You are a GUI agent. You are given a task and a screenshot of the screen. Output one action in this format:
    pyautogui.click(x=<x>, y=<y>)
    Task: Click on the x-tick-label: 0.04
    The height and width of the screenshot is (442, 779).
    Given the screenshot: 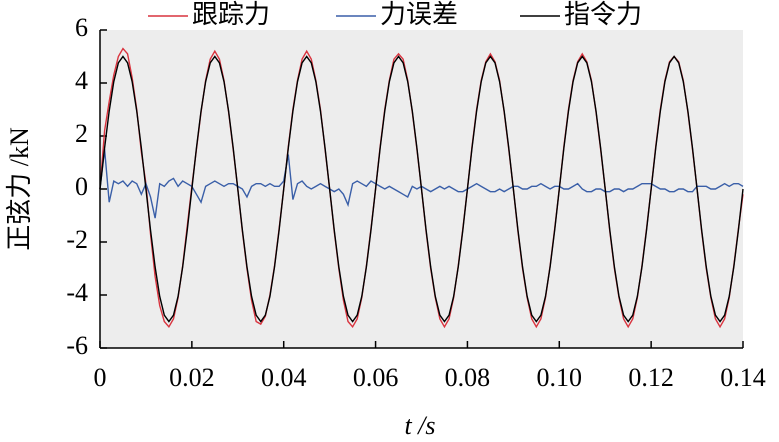 What is the action you would take?
    pyautogui.click(x=284, y=377)
    